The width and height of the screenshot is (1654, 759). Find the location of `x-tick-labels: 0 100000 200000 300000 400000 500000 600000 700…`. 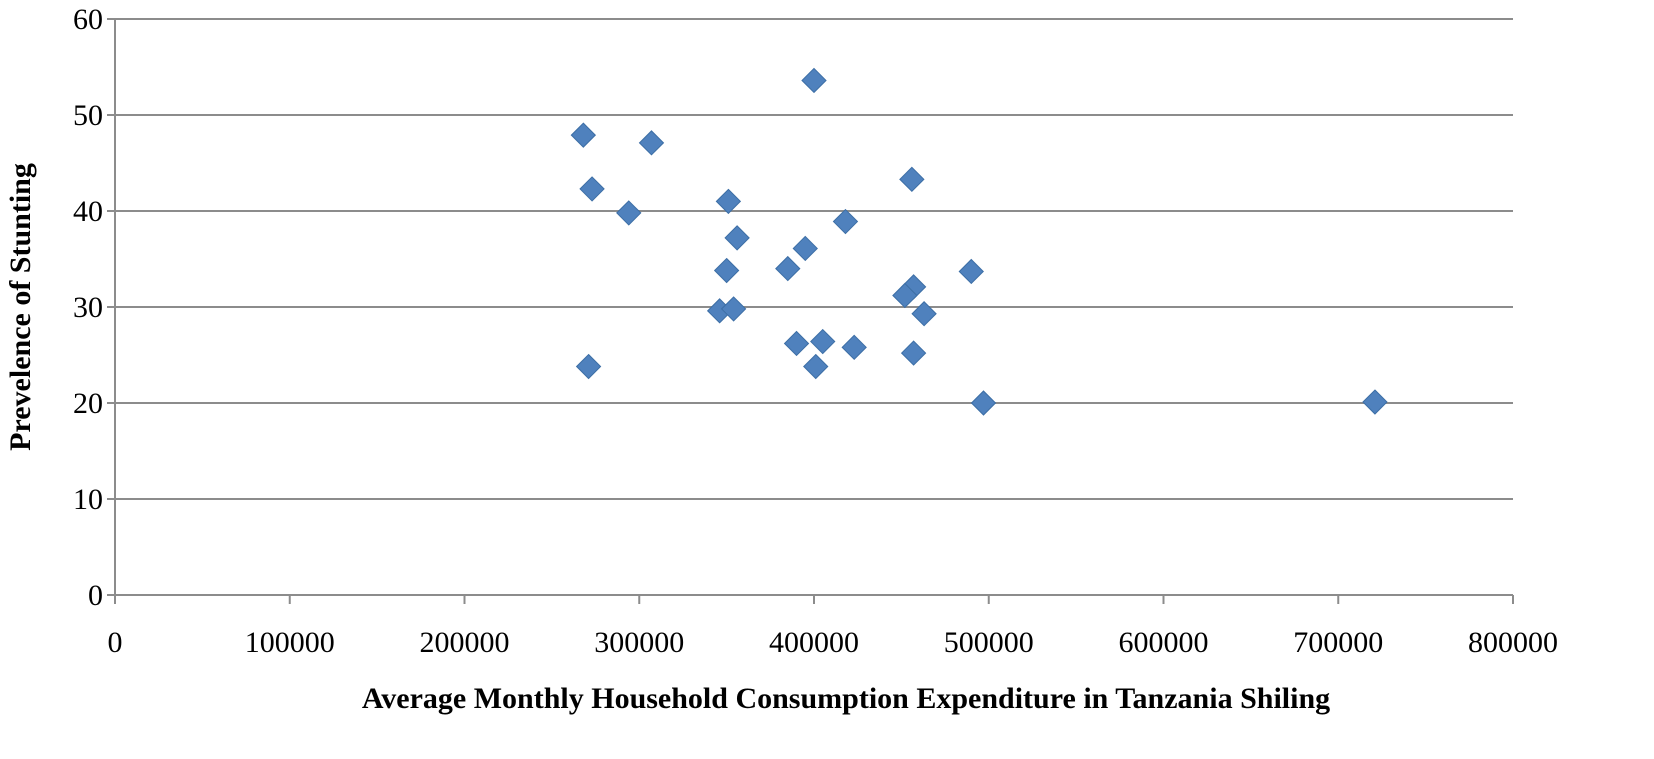

x-tick-labels: 0 100000 200000 300000 400000 500000 600000 700… is located at coordinates (833, 642).